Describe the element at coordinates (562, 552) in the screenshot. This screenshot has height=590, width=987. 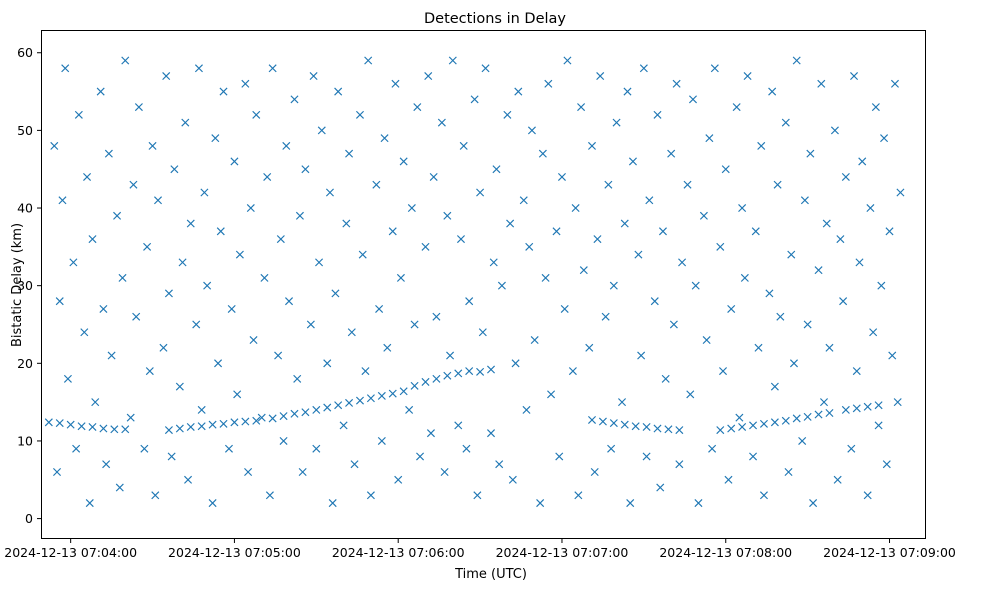
I see `x-tick-label: 2024-12-13 07:07:00` at that location.